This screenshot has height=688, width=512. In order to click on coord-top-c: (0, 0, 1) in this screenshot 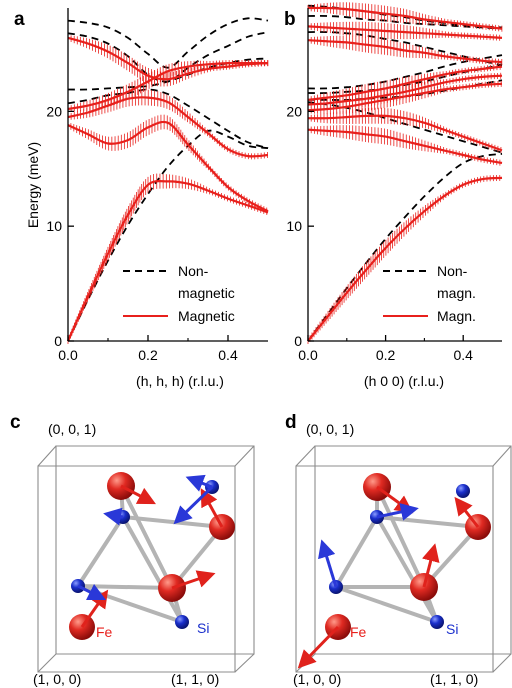, I will do `click(72, 429)`.